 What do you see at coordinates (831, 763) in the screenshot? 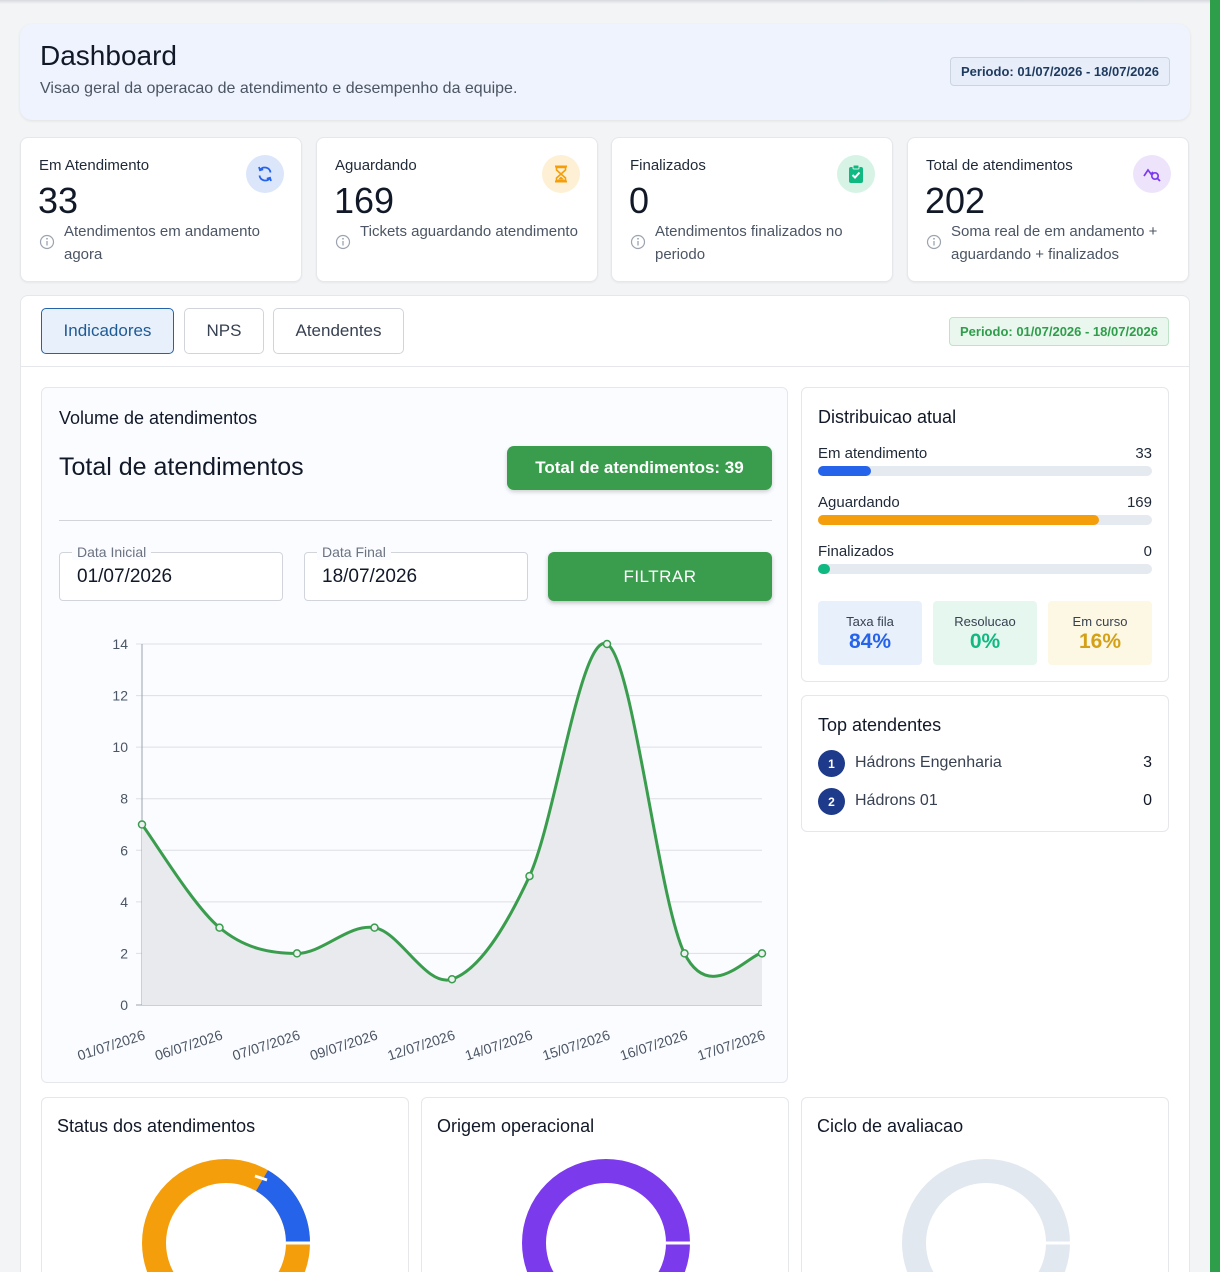
I see `rank-badge: 1` at bounding box center [831, 763].